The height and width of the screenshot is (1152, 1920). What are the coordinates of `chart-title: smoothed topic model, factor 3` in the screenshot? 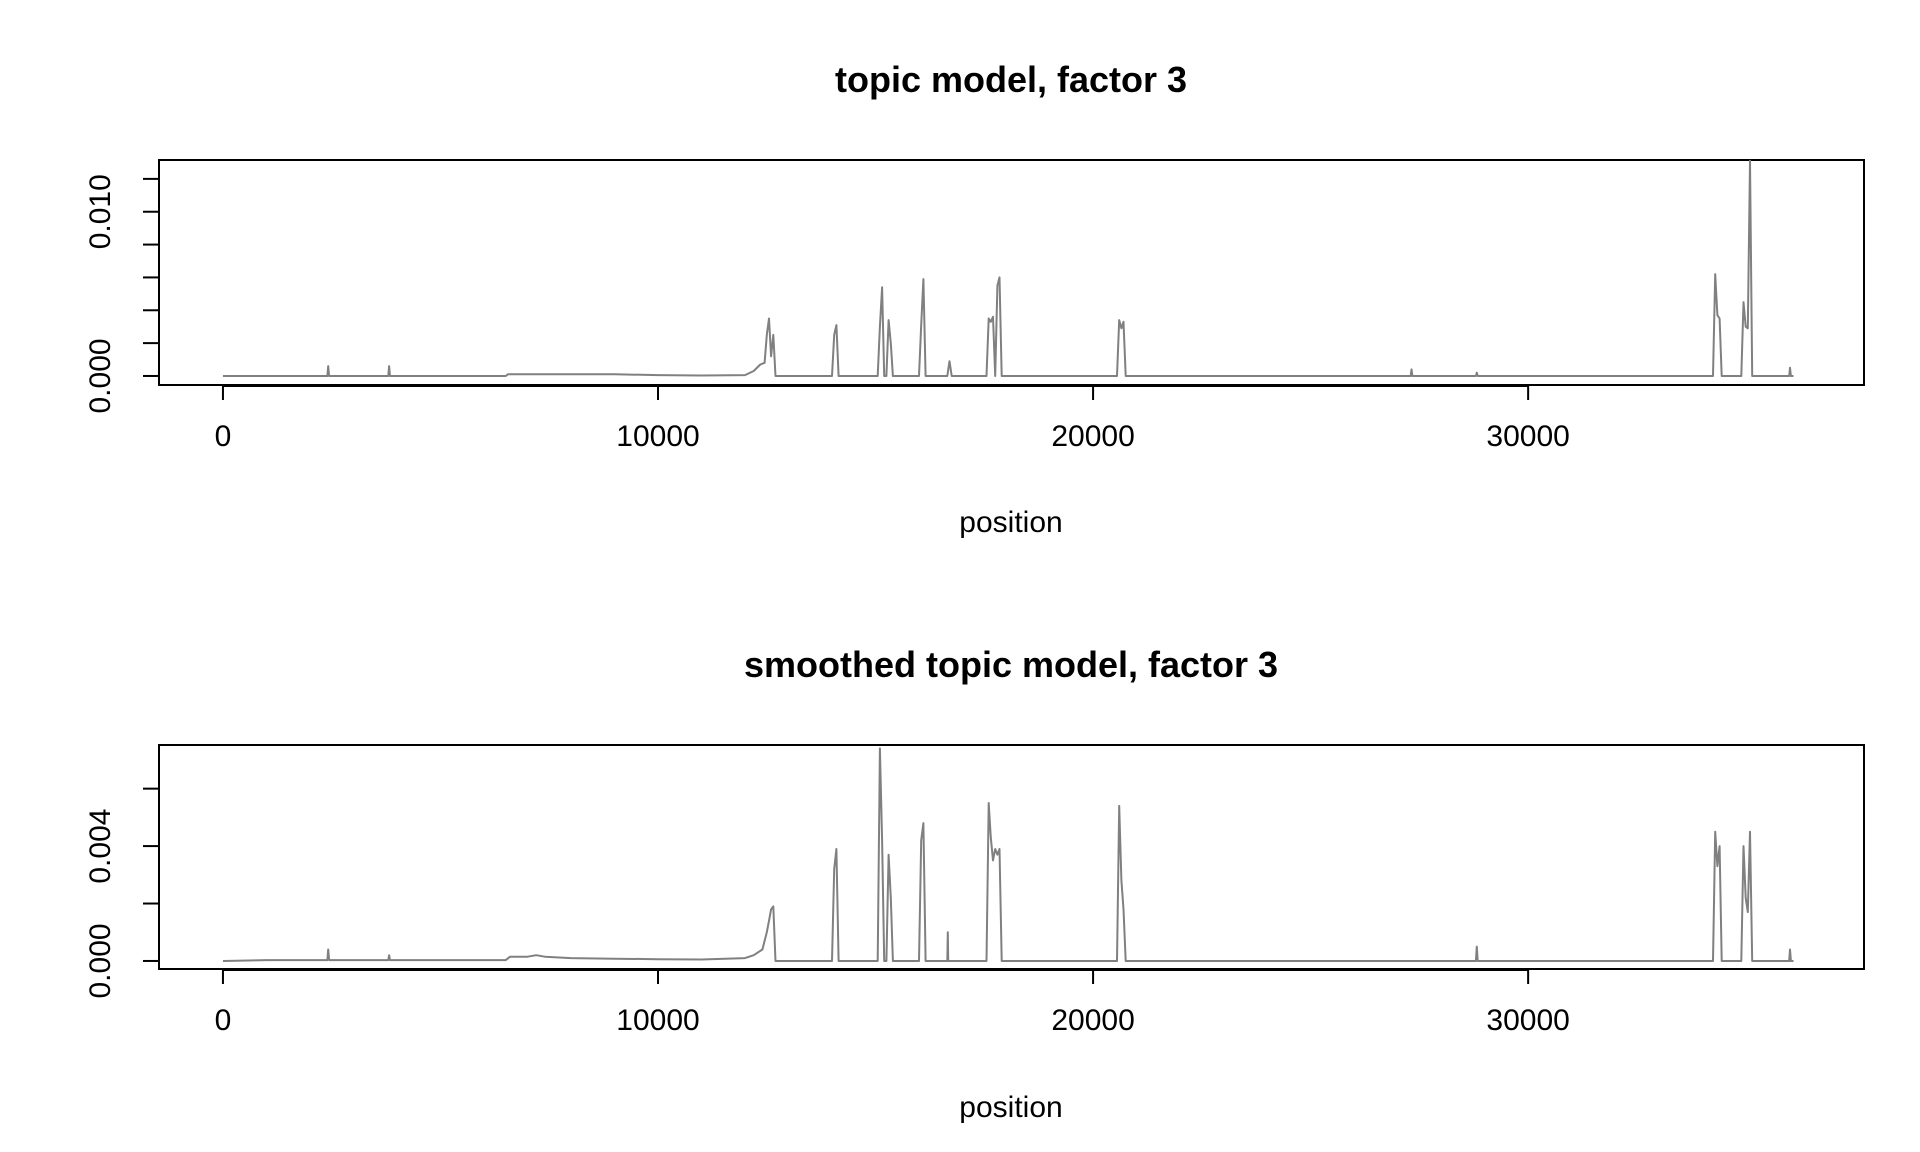 It's located at (1011, 664).